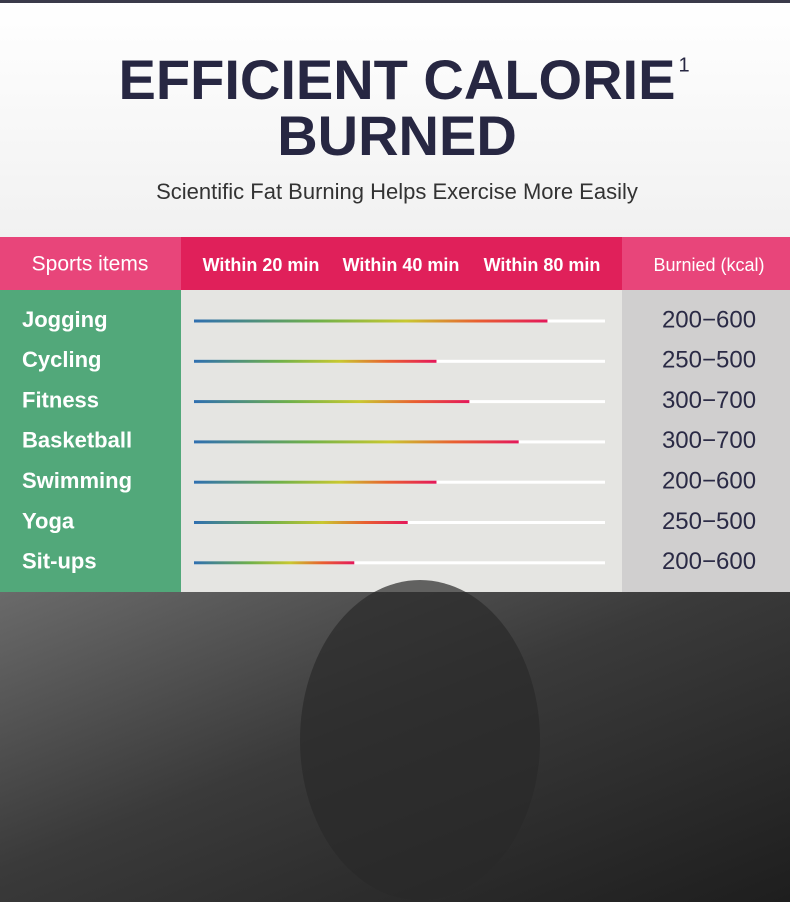  I want to click on column-header: Burnied (kcal), so click(708, 265).